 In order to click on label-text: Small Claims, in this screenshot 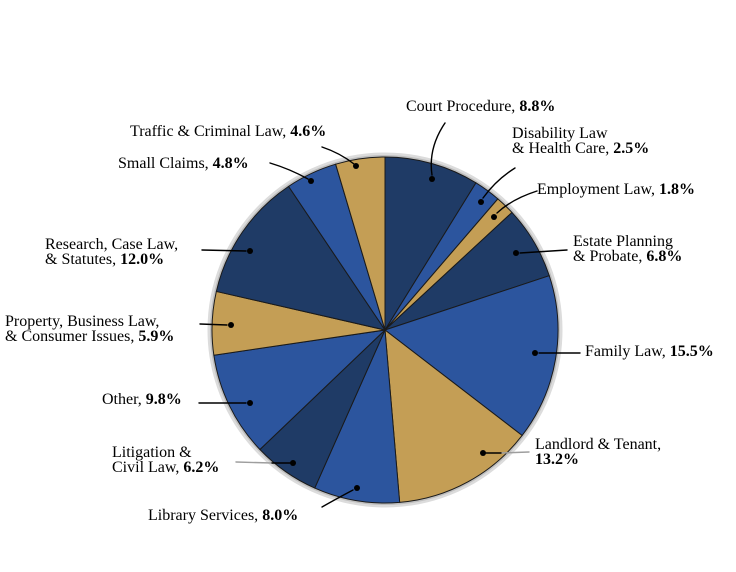, I will do `click(165, 163)`.